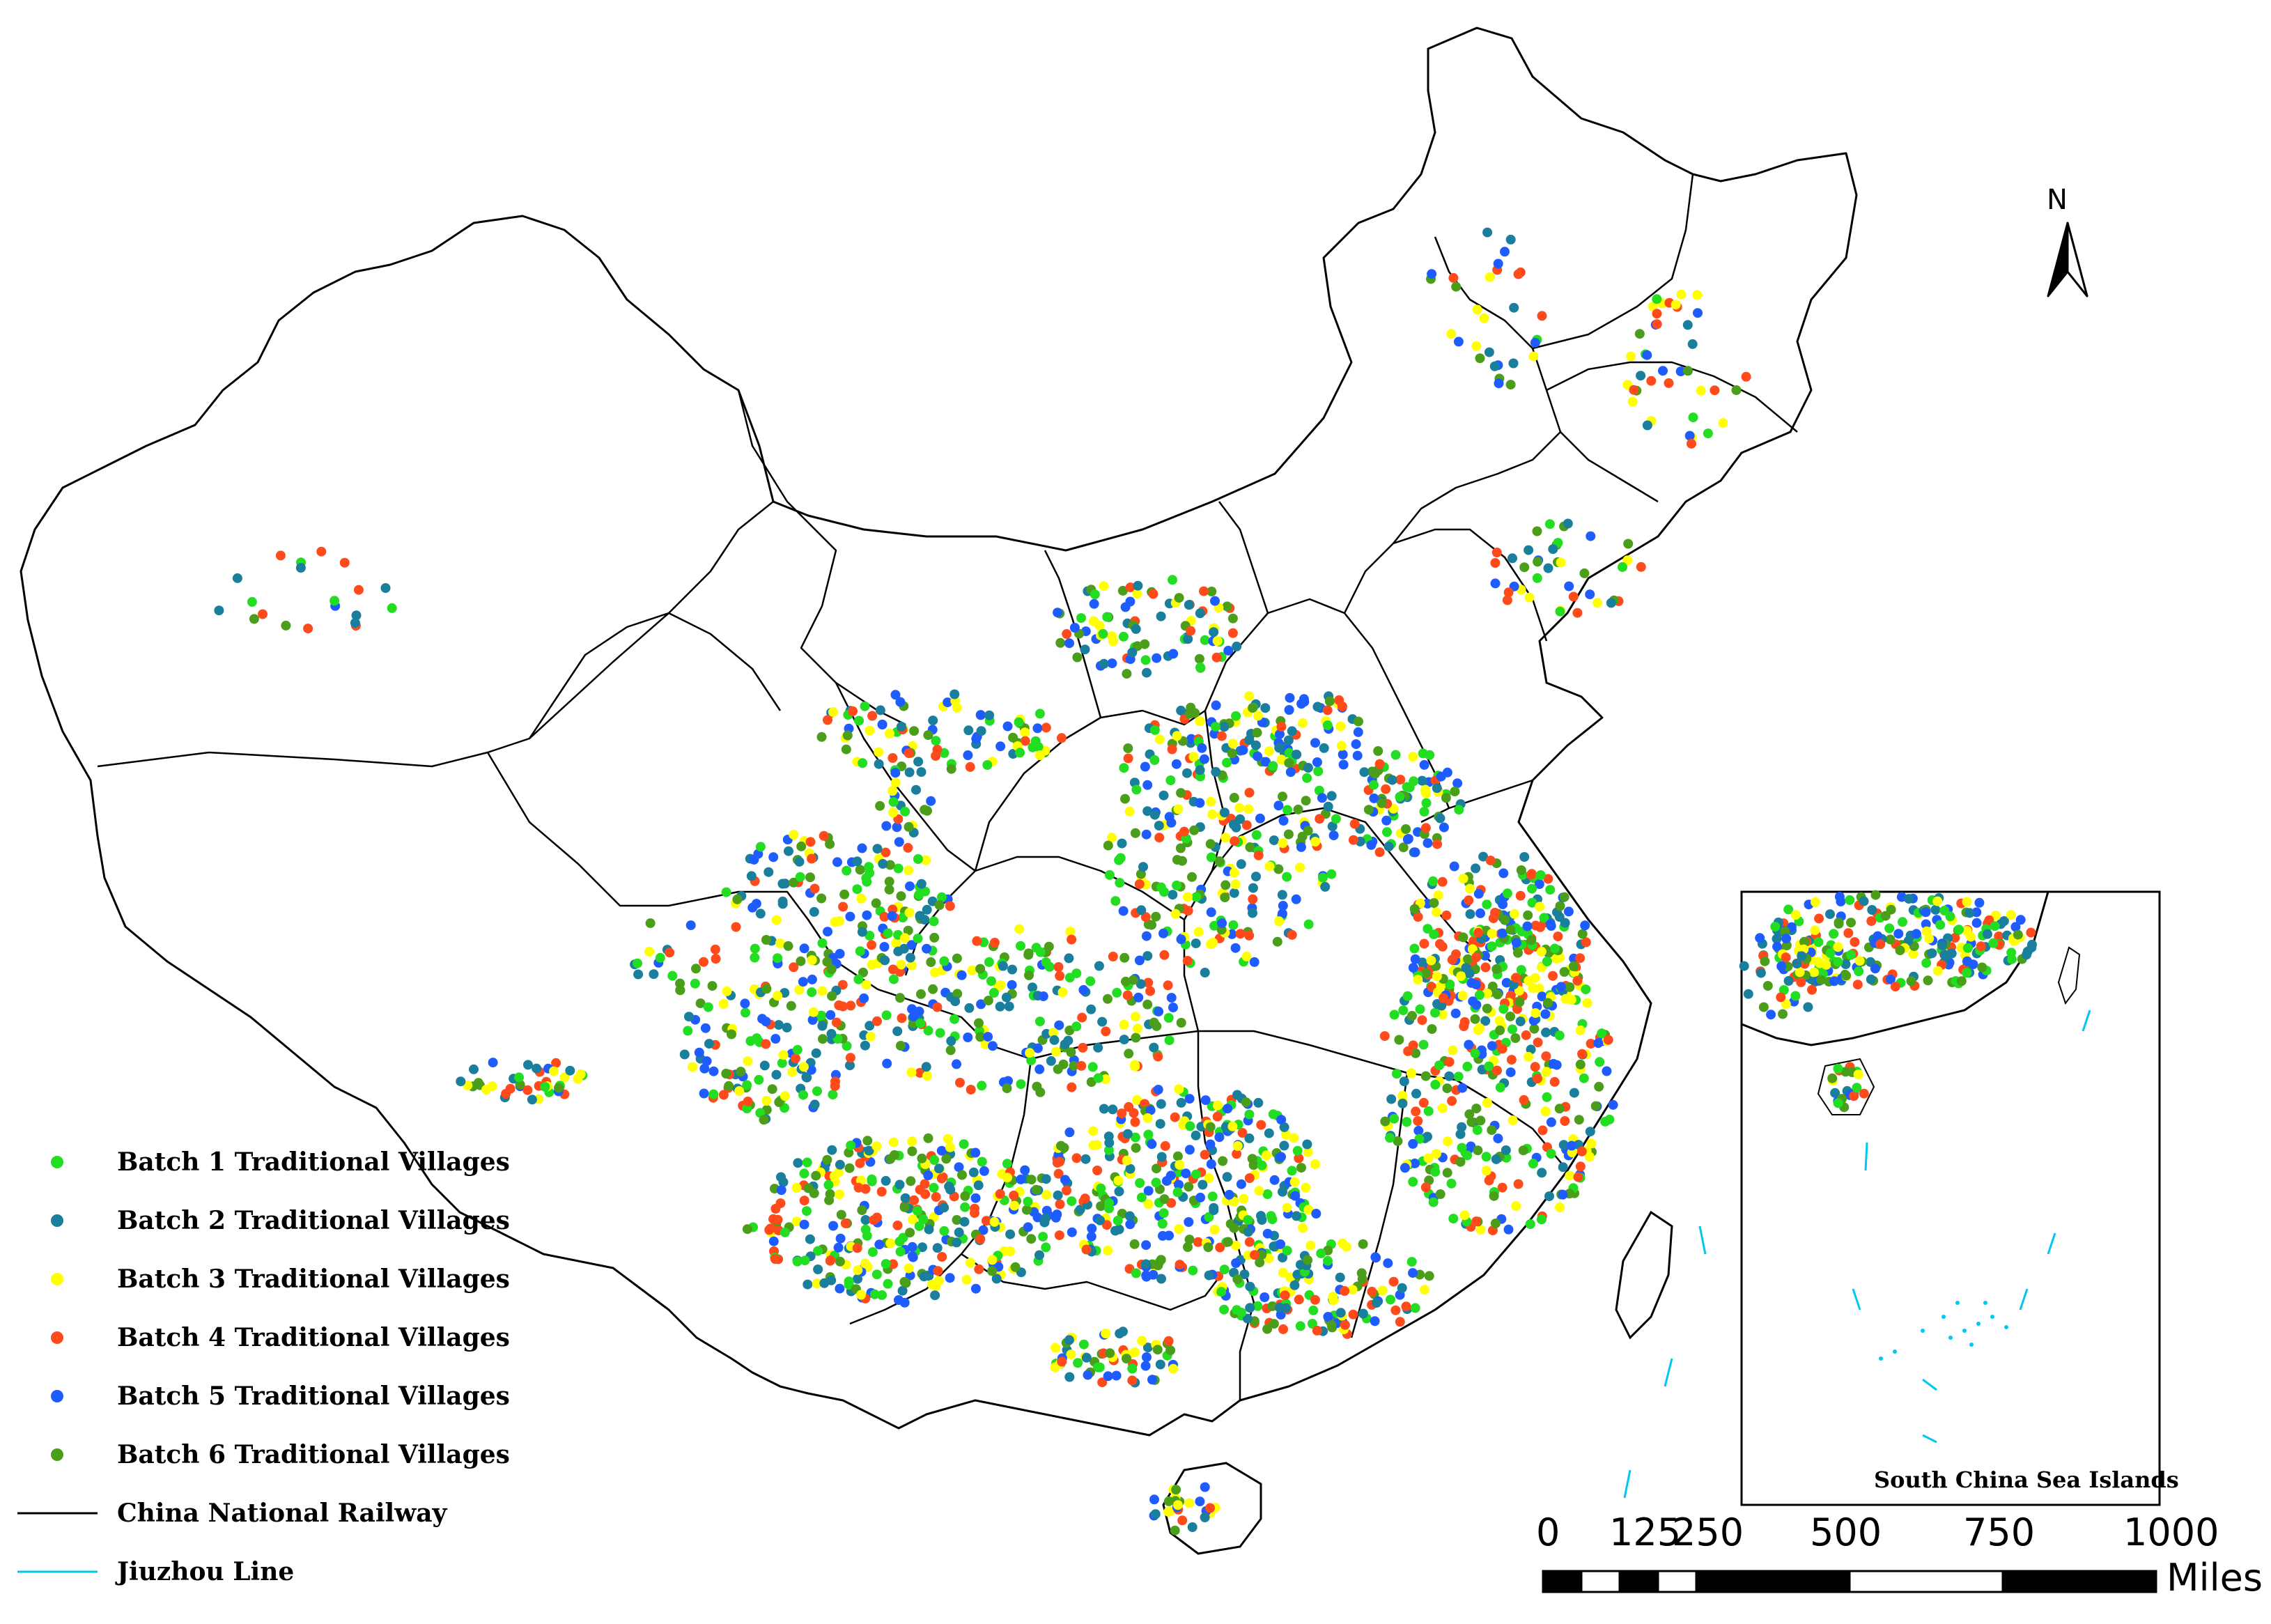 This screenshot has height=1624, width=2271. What do you see at coordinates (2171, 1532) in the screenshot?
I see `scale-tick-label: 1000` at bounding box center [2171, 1532].